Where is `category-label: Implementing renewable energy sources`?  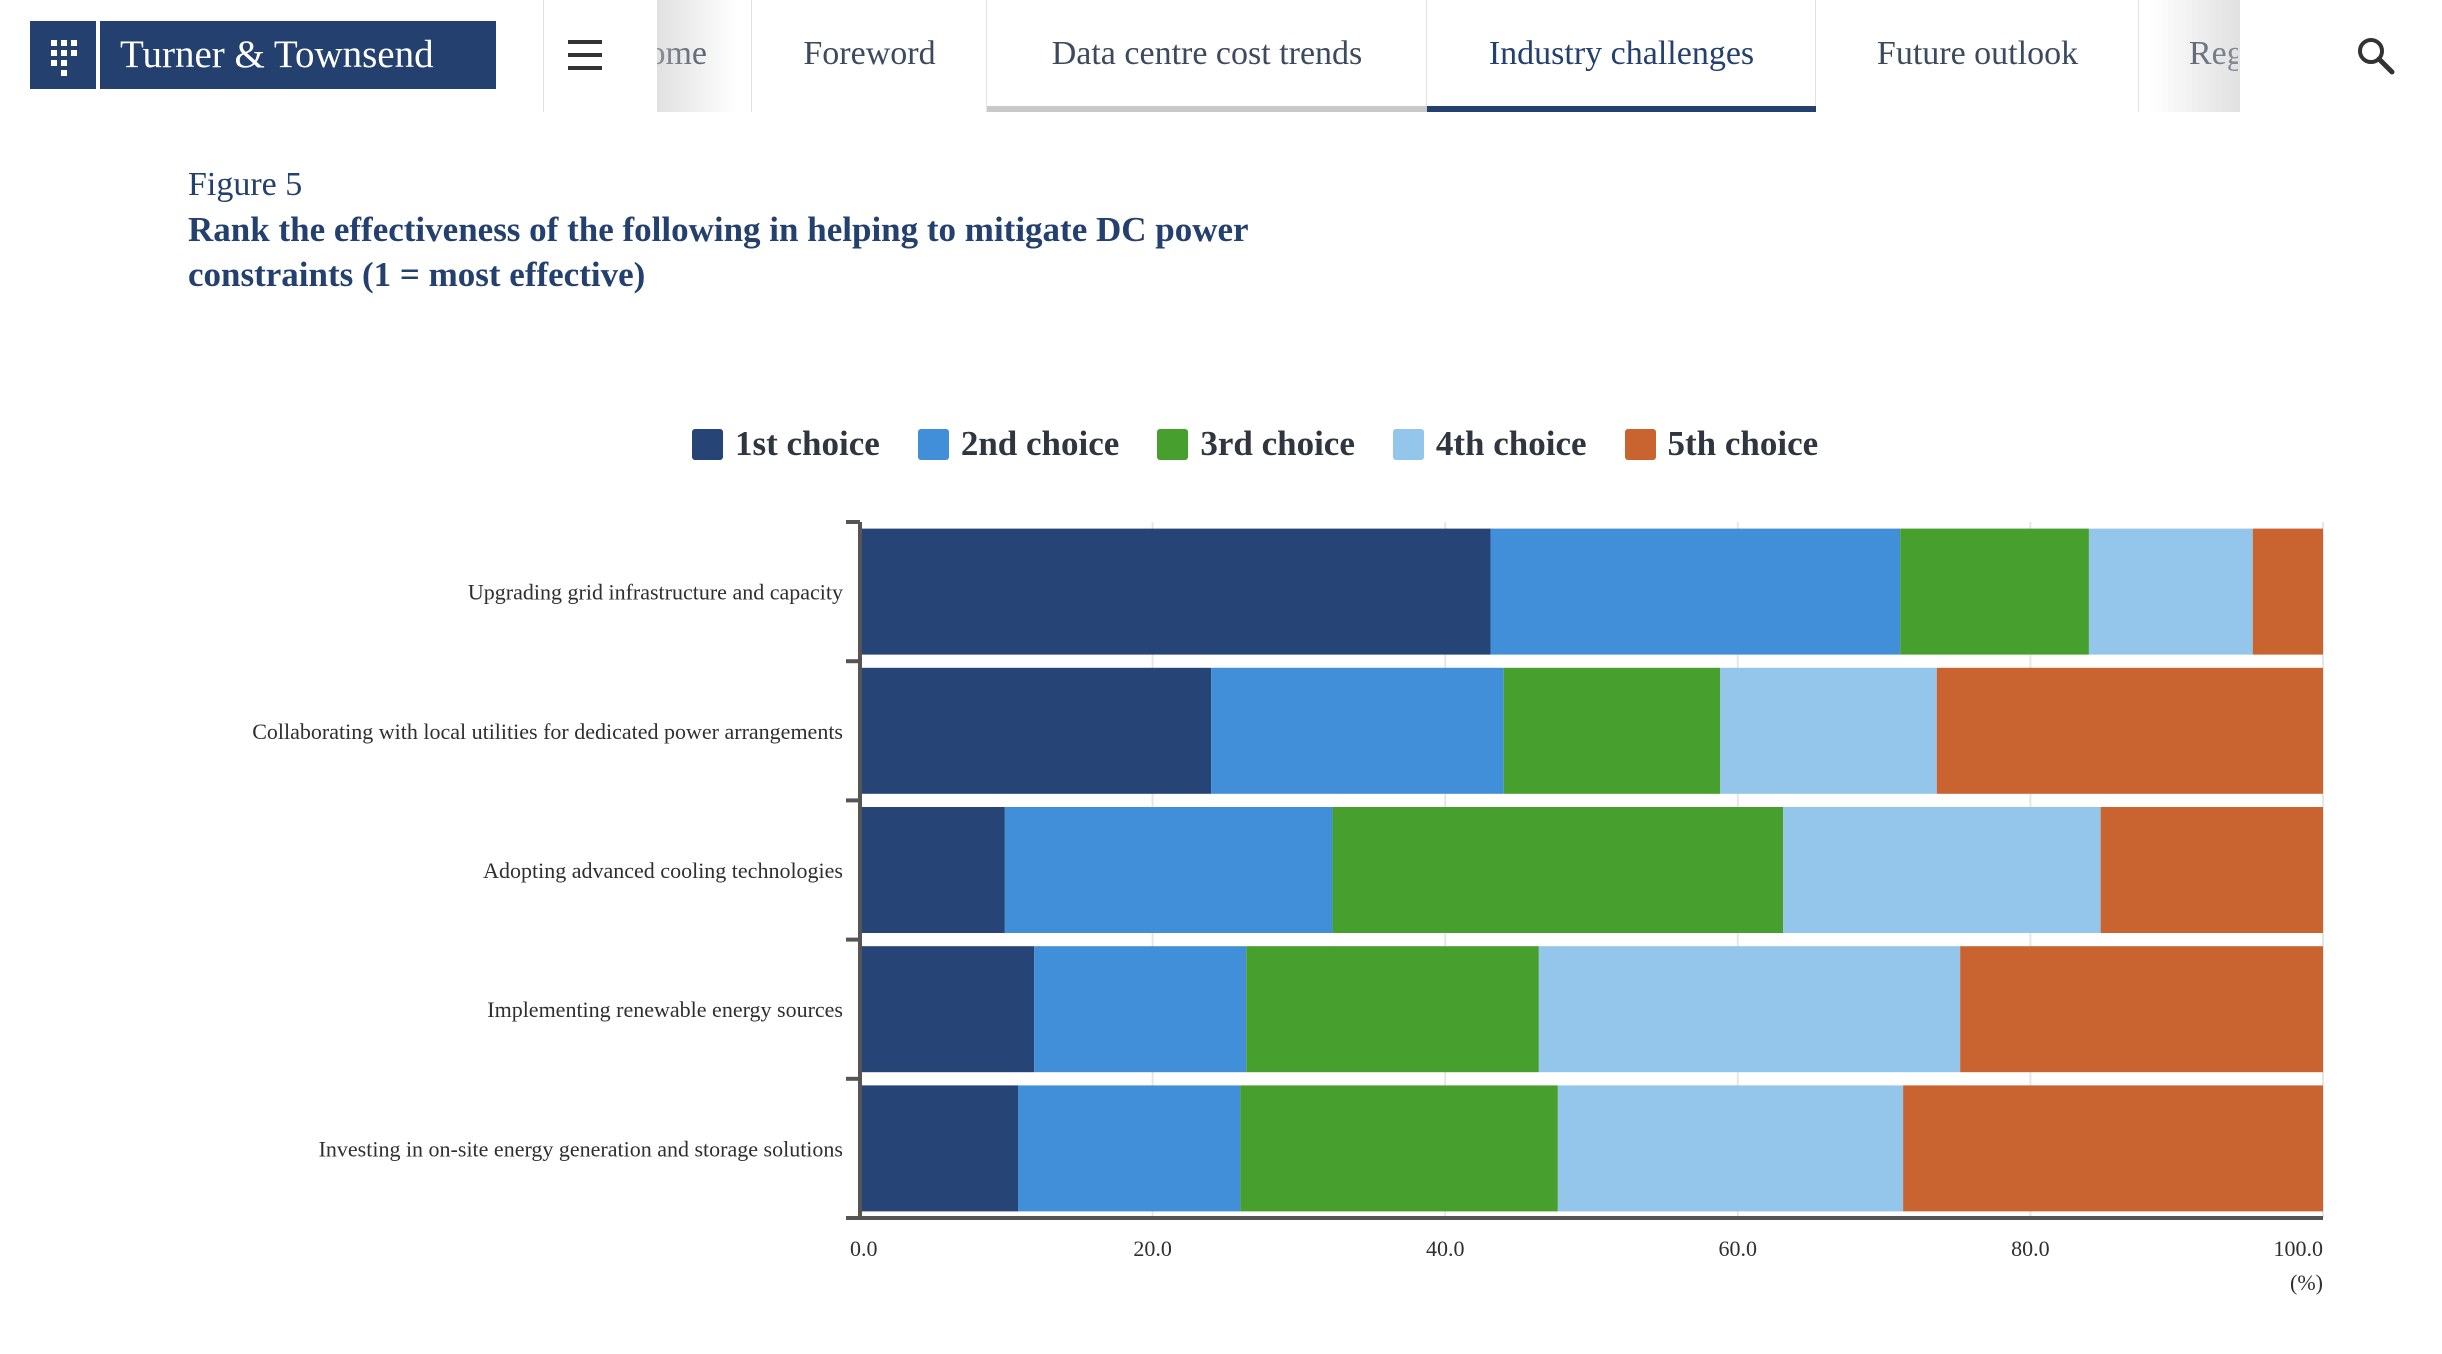
category-label: Implementing renewable energy sources is located at coordinates (665, 1009).